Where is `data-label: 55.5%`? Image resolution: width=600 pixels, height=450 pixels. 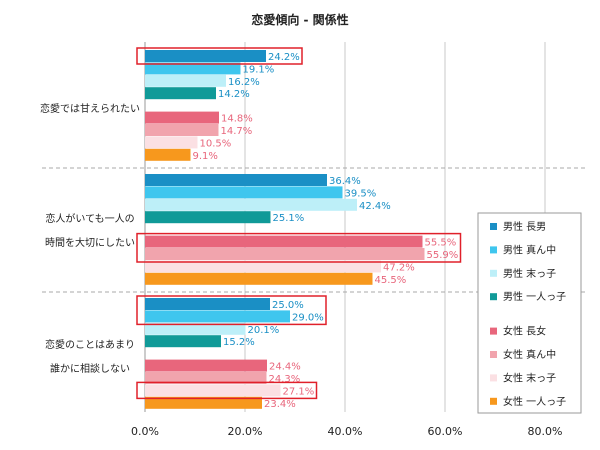 data-label: 55.5% is located at coordinates (441, 243).